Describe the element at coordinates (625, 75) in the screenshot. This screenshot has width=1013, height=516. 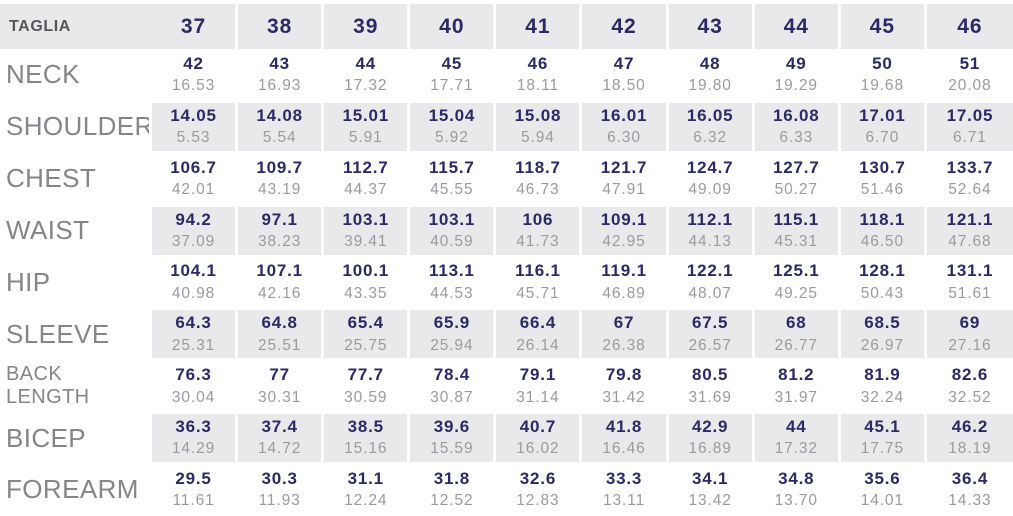
I see `cell-neck-42: 47 18.50` at that location.